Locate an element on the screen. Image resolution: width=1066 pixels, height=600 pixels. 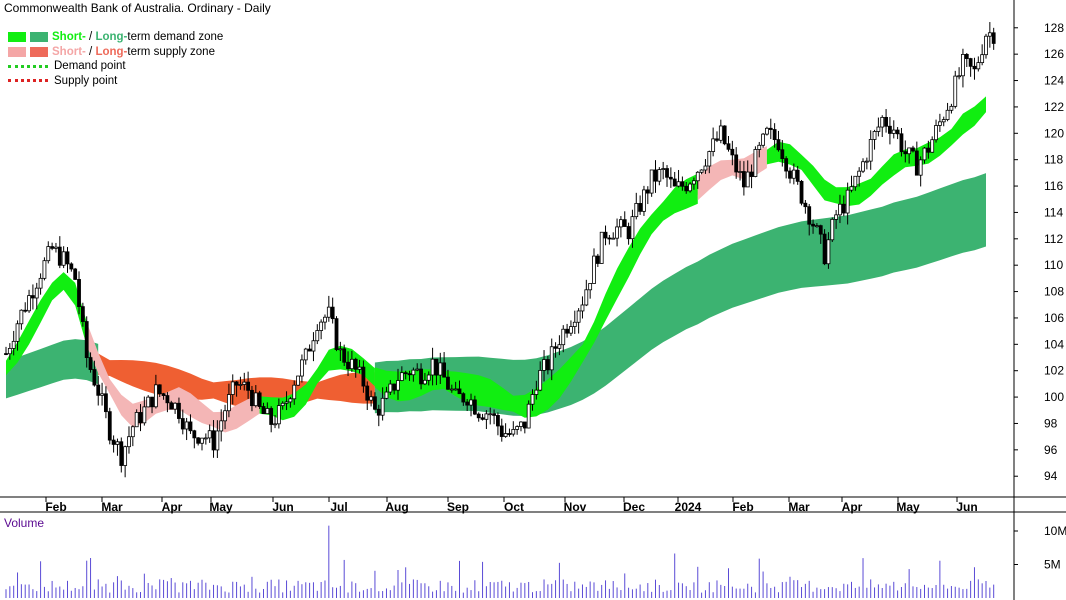
legend-demand-sep: / is located at coordinates (90, 37).